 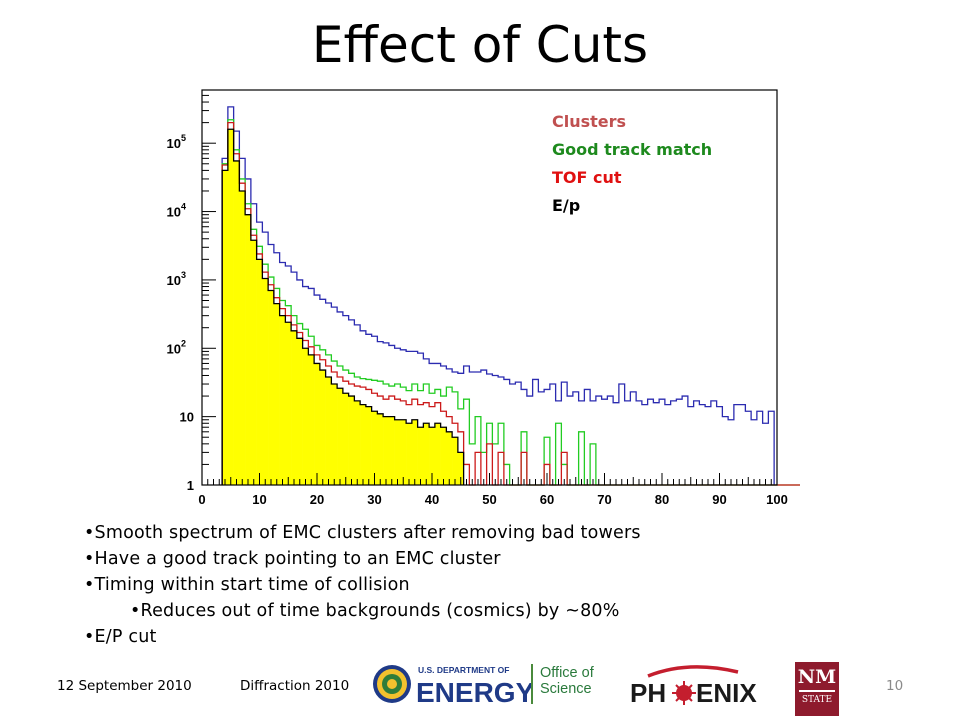 What do you see at coordinates (684, 693) in the screenshot?
I see `phenix-star-icon` at bounding box center [684, 693].